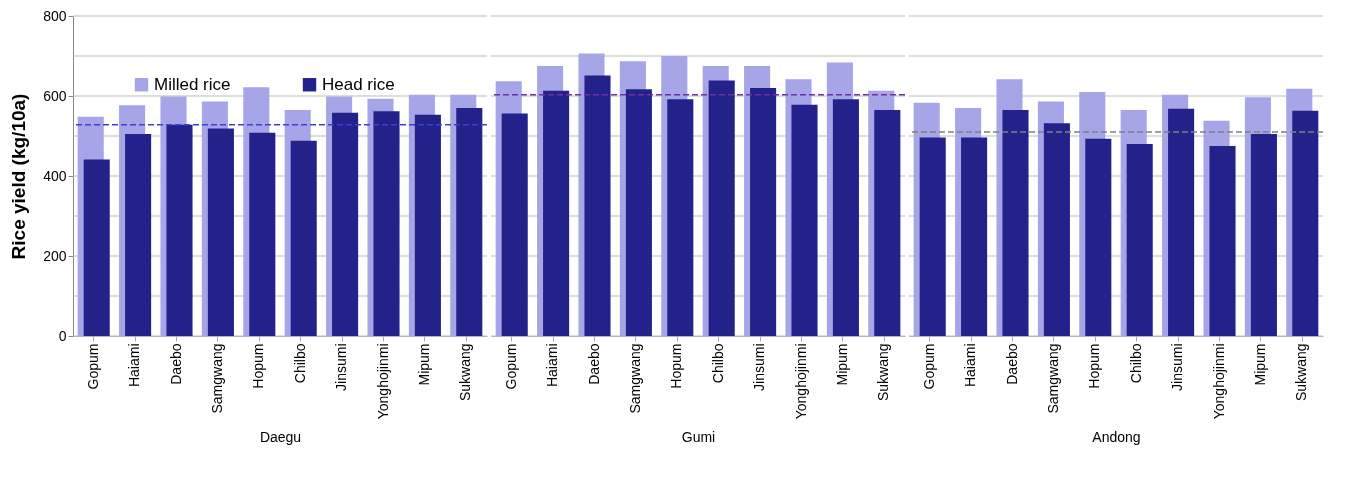  What do you see at coordinates (698, 437) in the screenshot?
I see `x-axis-title: Gumi` at bounding box center [698, 437].